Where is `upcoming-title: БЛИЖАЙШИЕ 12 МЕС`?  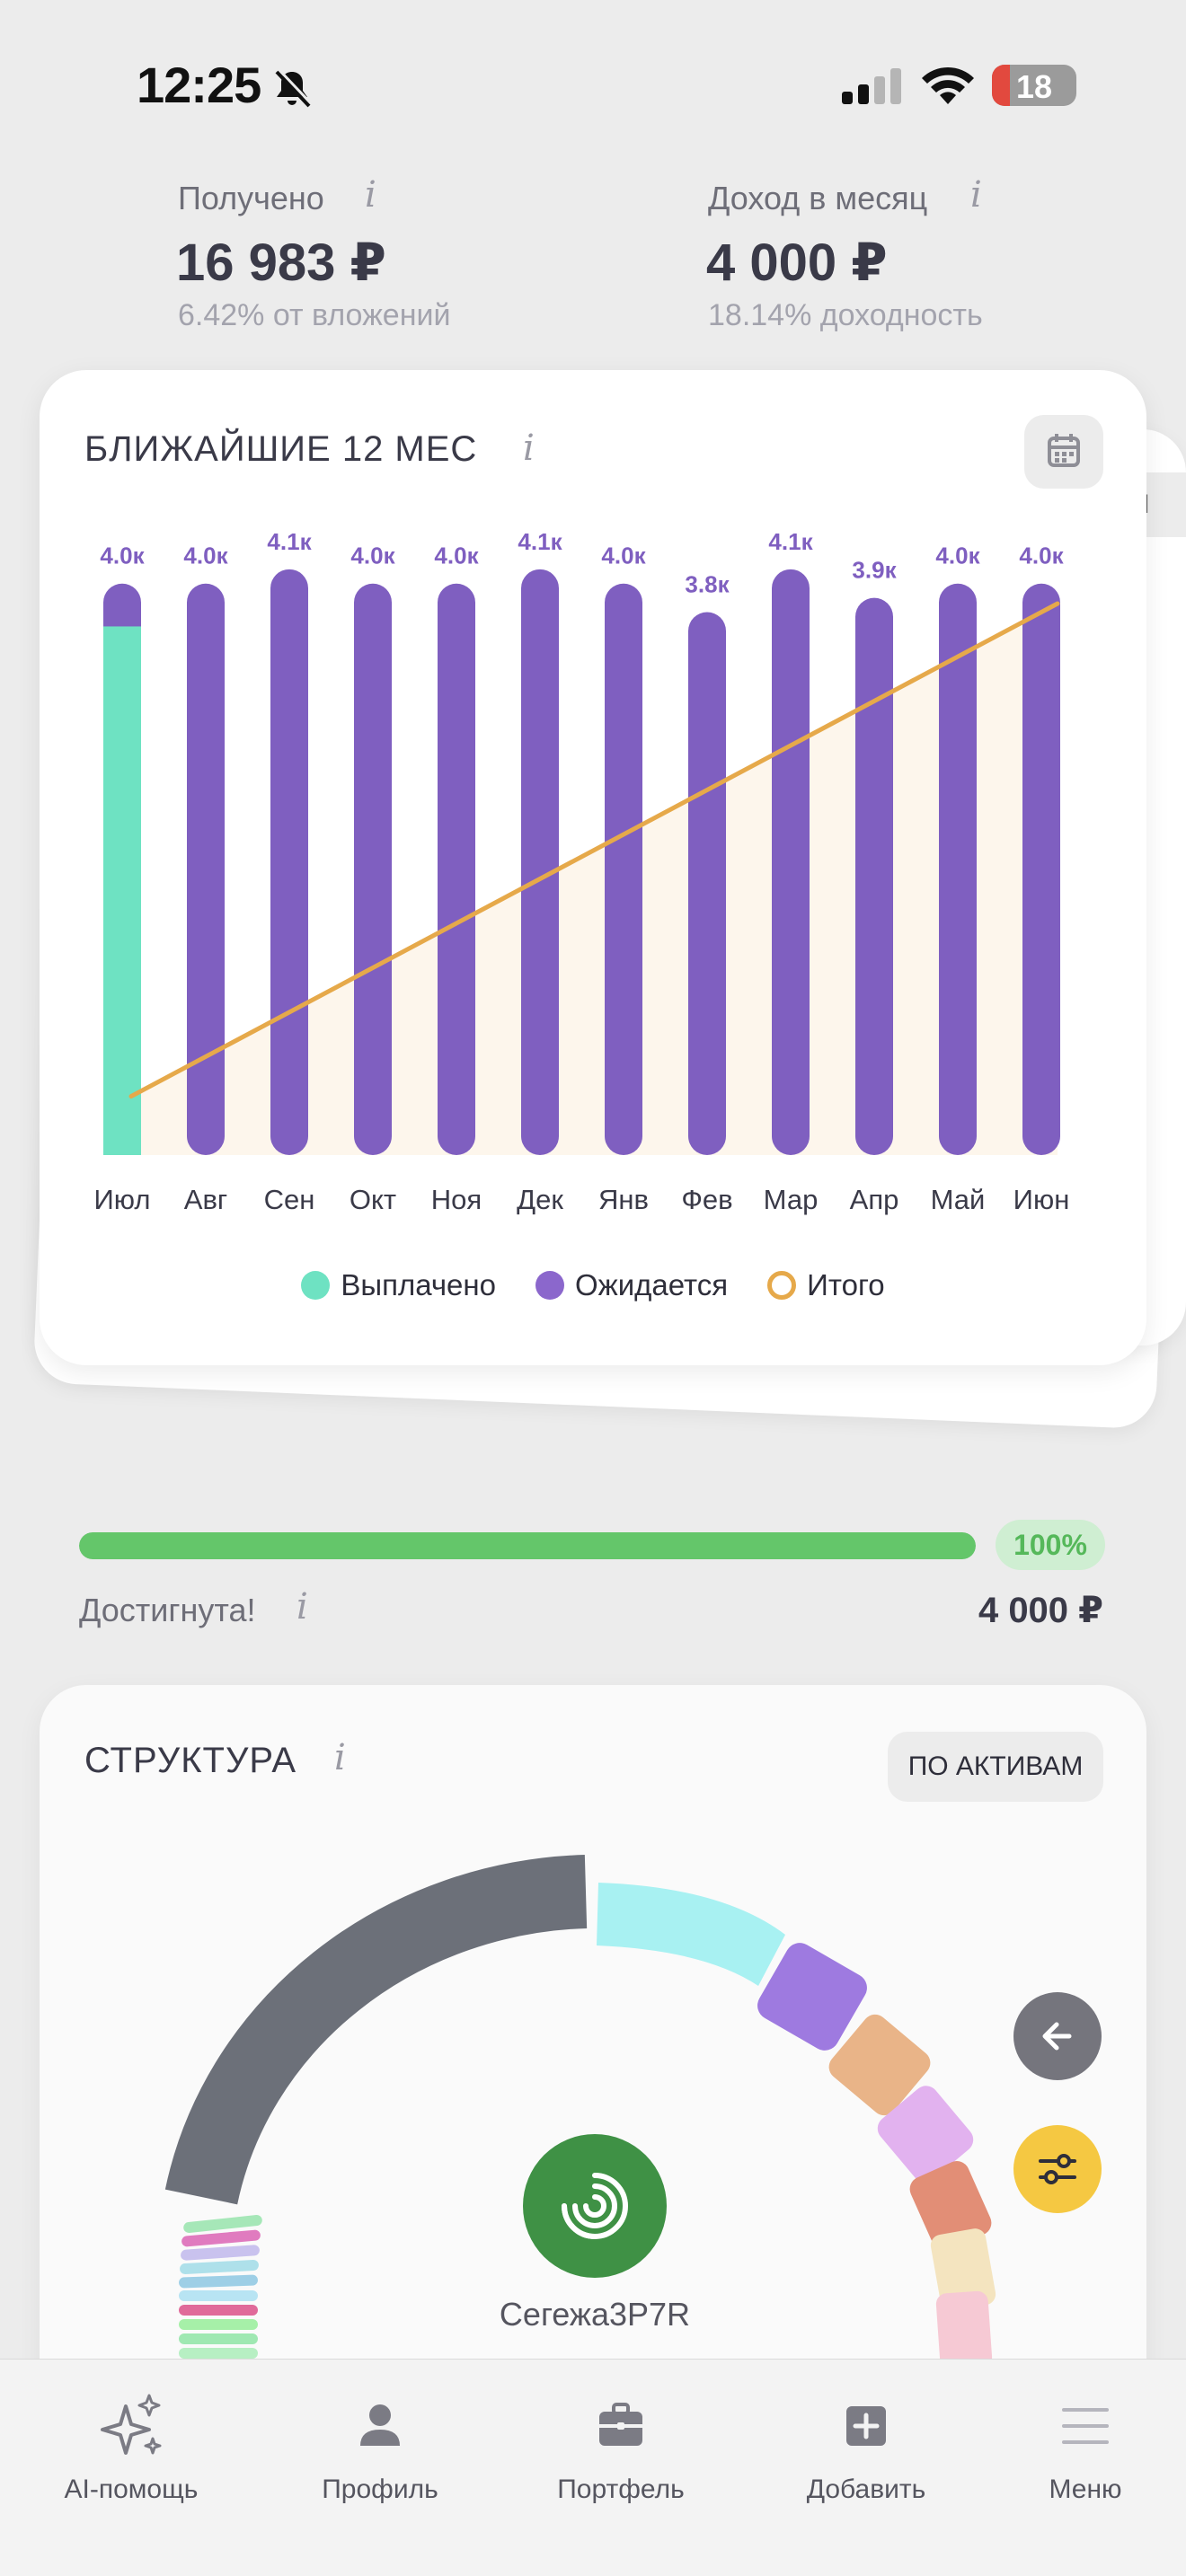 upcoming-title: БЛИЖАЙШИЕ 12 МЕС is located at coordinates (281, 449).